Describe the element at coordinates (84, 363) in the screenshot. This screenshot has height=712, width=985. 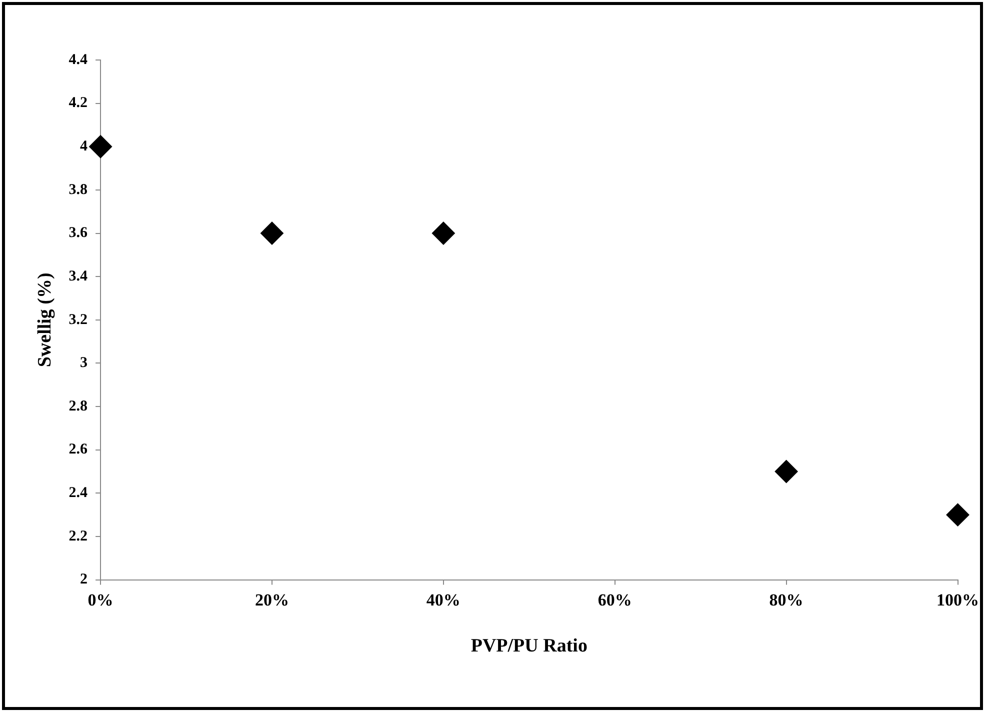
I see `y-tick-label: 3` at that location.